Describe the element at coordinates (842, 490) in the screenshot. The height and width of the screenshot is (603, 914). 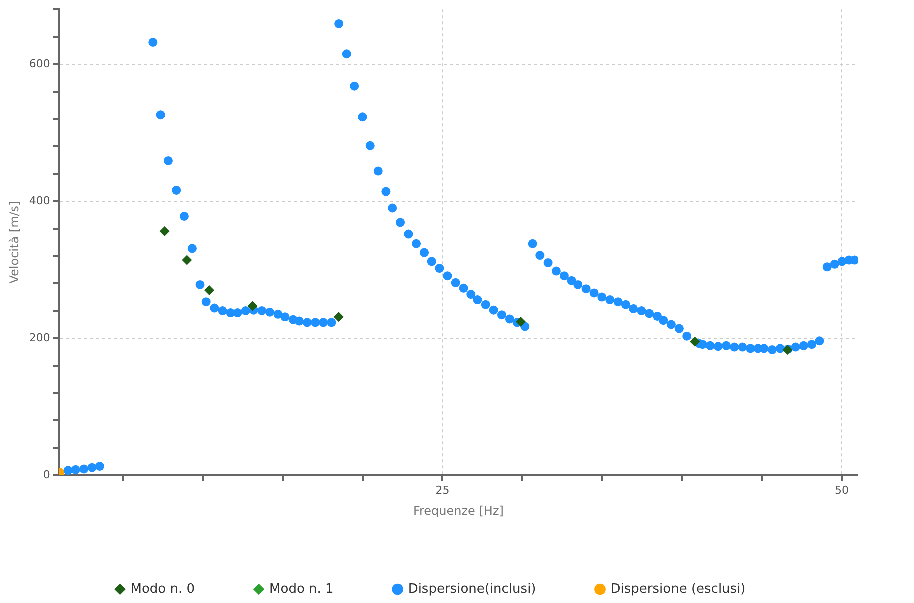
I see `x-tick-label: 50` at that location.